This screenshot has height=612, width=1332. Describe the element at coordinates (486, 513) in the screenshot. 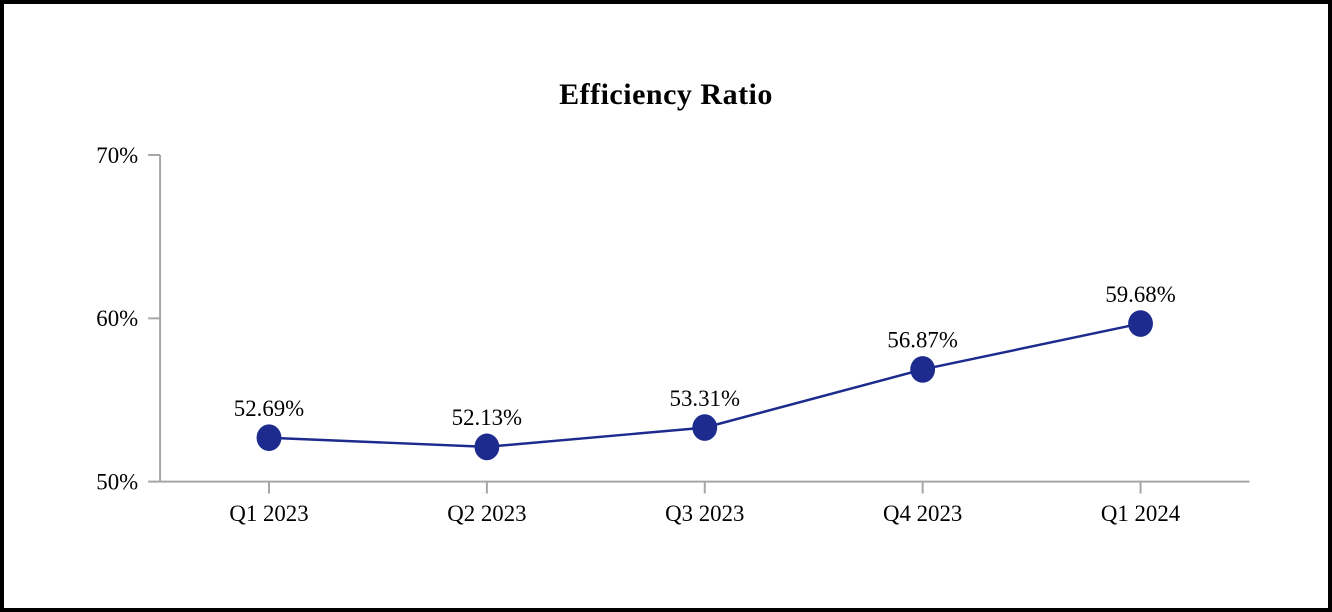

I see `x-axis-category-label: Q2 2023` at that location.